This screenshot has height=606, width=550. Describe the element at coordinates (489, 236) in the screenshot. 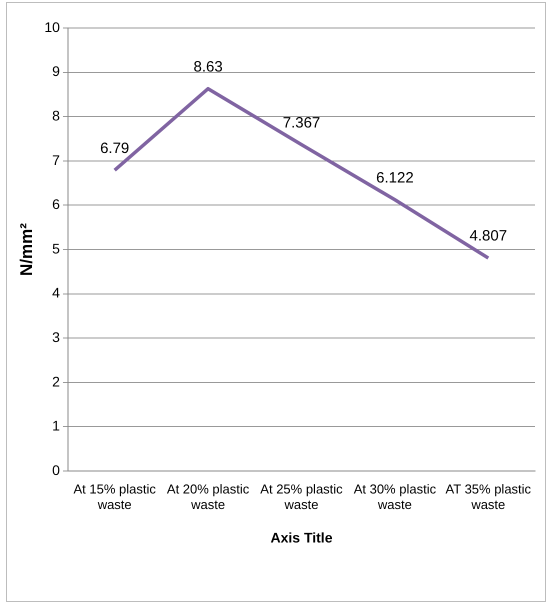

I see `data-label: 4.807` at that location.